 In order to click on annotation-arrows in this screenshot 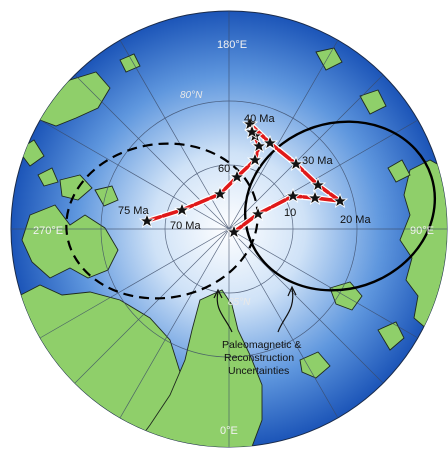, I will do `click(255, 309)`.